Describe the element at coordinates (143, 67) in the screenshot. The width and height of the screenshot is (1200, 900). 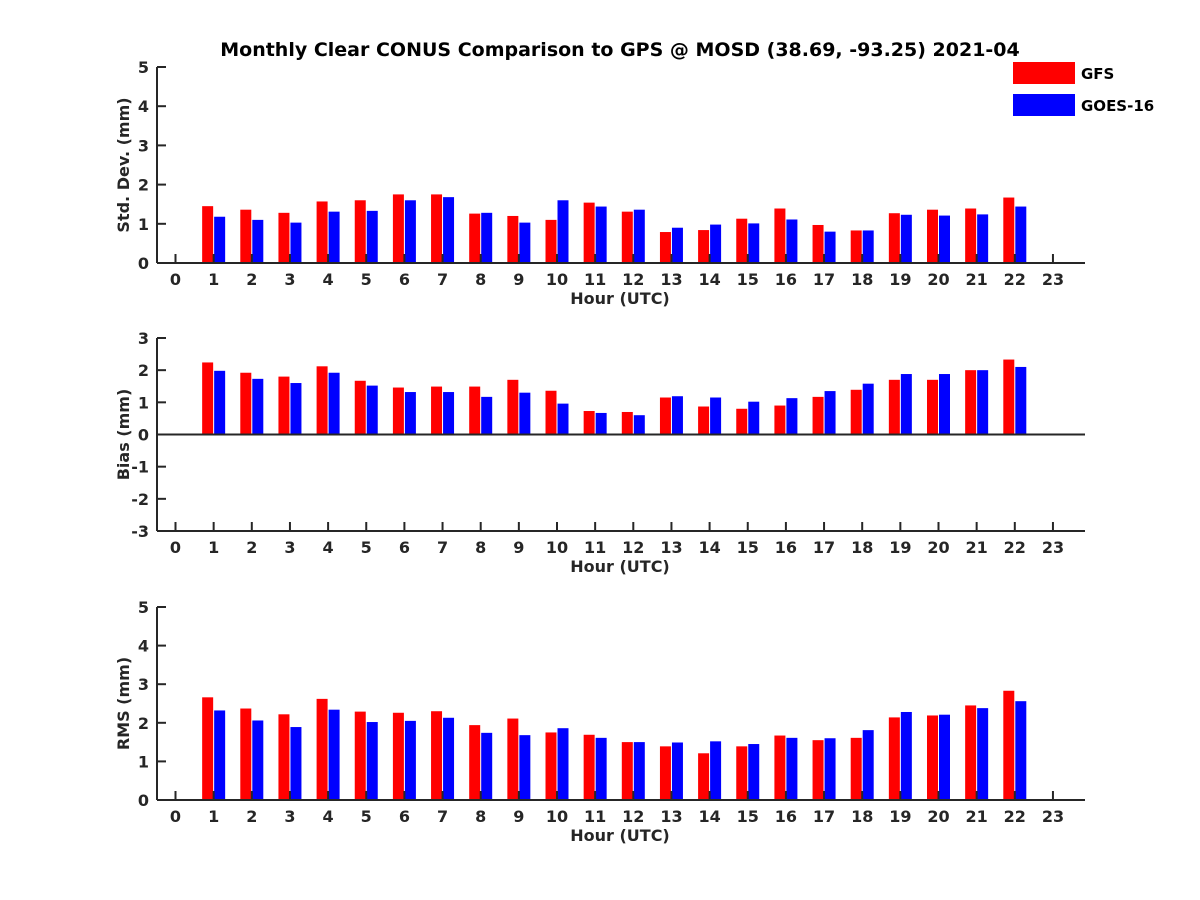
I see `y-tick-label: 5` at that location.